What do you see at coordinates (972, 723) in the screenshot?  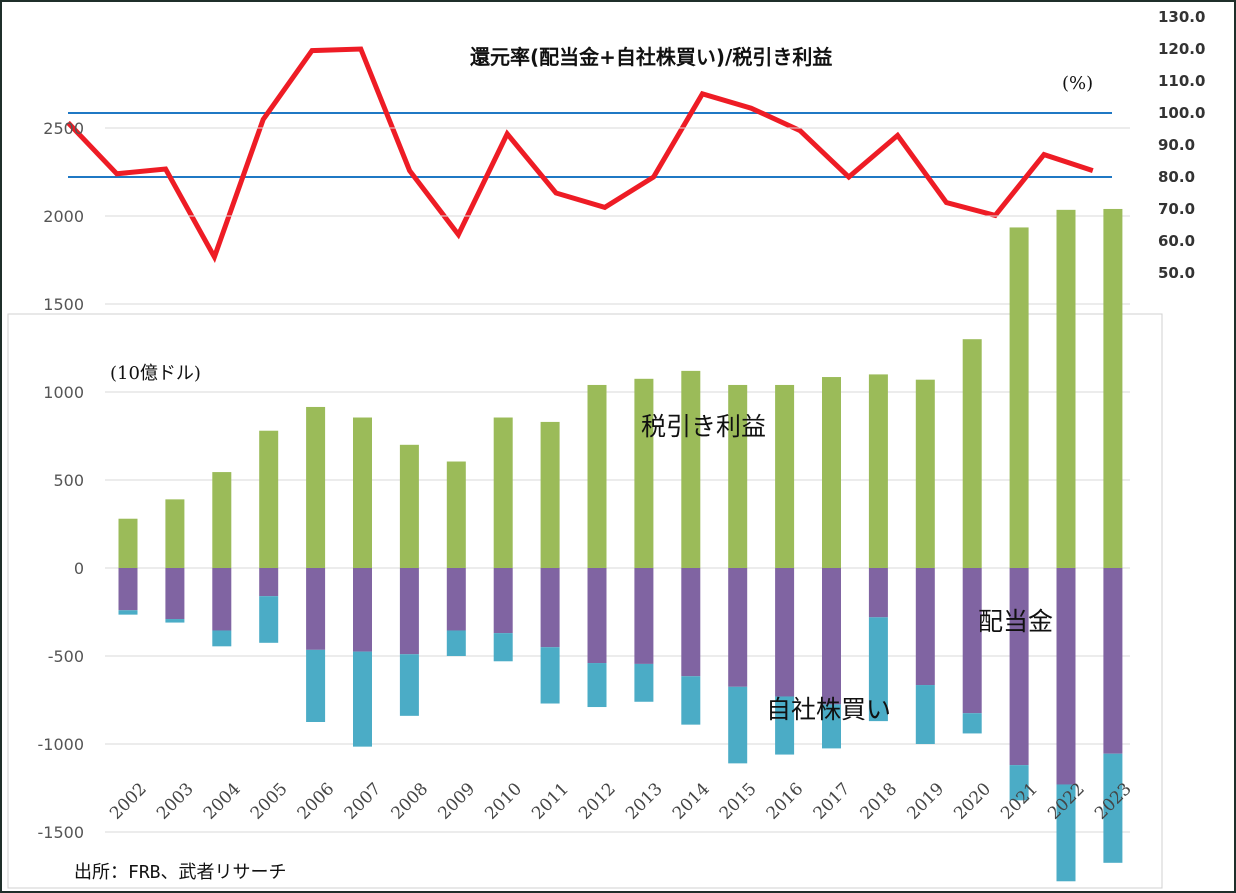 I see `bar-buyback-2020` at bounding box center [972, 723].